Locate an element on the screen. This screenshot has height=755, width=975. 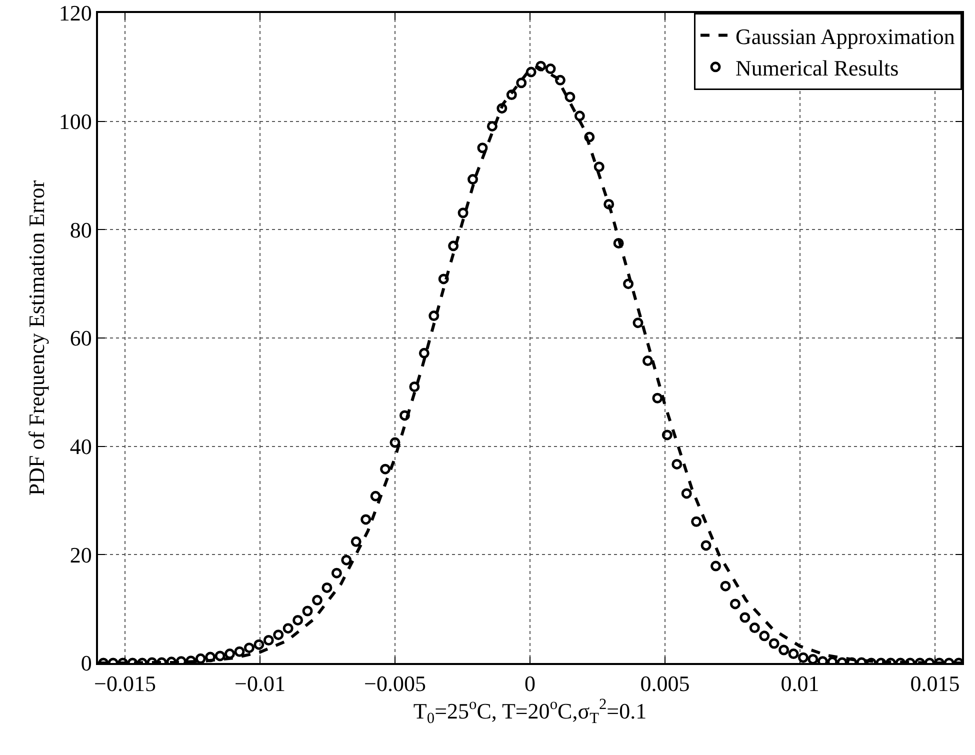
x-tick-label: −0.01 is located at coordinates (260, 683).